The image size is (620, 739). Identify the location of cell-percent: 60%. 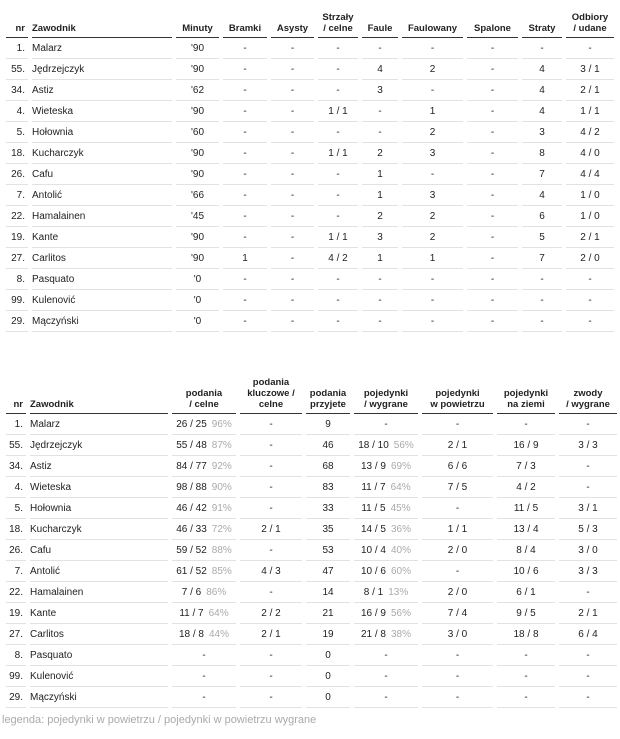
(401, 571).